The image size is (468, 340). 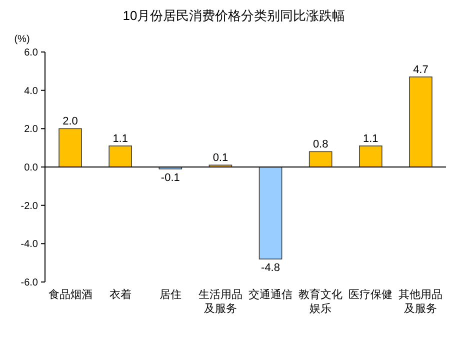 I want to click on data-label: -4.8, so click(x=270, y=268).